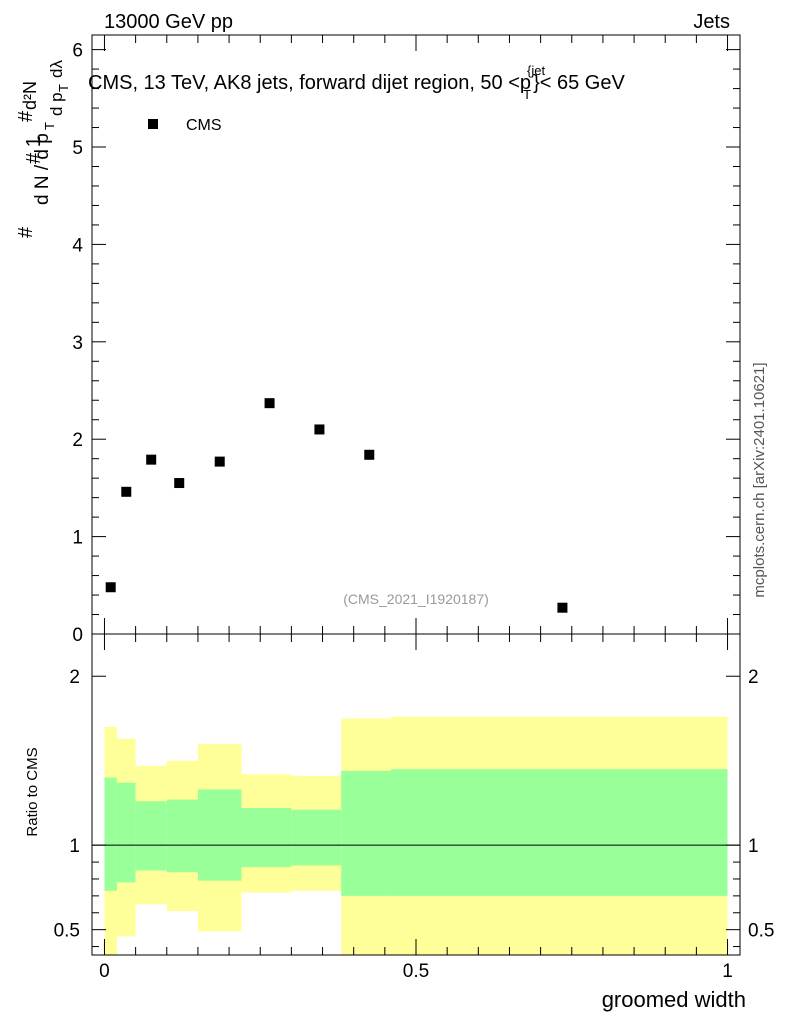  What do you see at coordinates (77, 245) in the screenshot?
I see `main-y-tick-label: 4` at bounding box center [77, 245].